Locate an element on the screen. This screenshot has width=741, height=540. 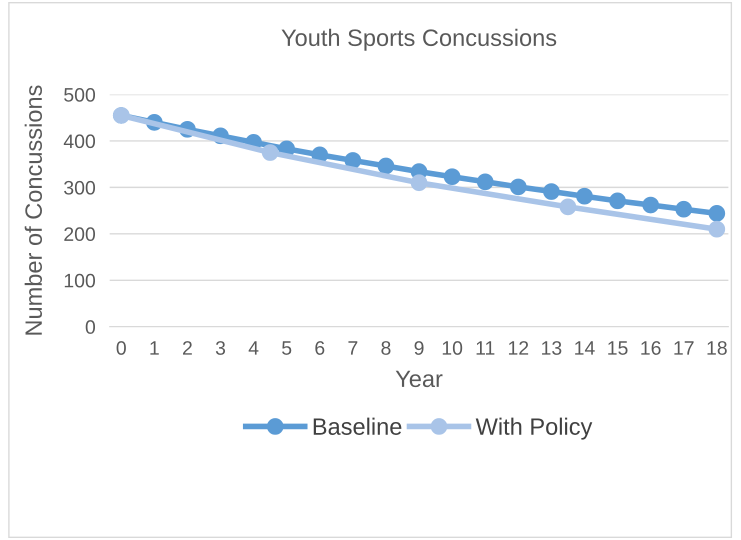
x-tick-label: 17 is located at coordinates (684, 348).